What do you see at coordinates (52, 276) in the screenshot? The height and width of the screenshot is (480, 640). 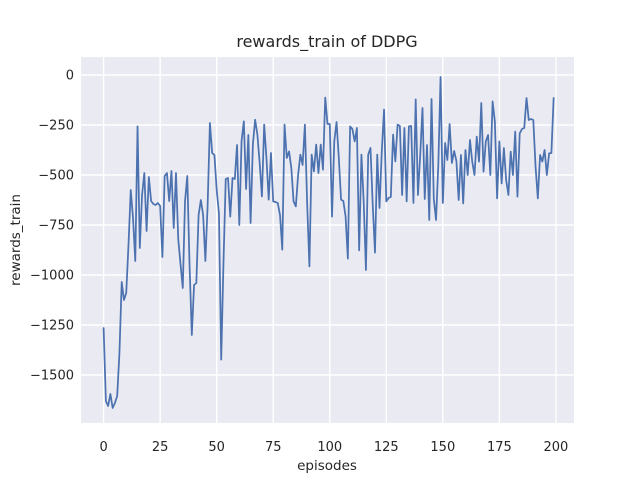 I see `y-tick-label: −1000` at bounding box center [52, 276].